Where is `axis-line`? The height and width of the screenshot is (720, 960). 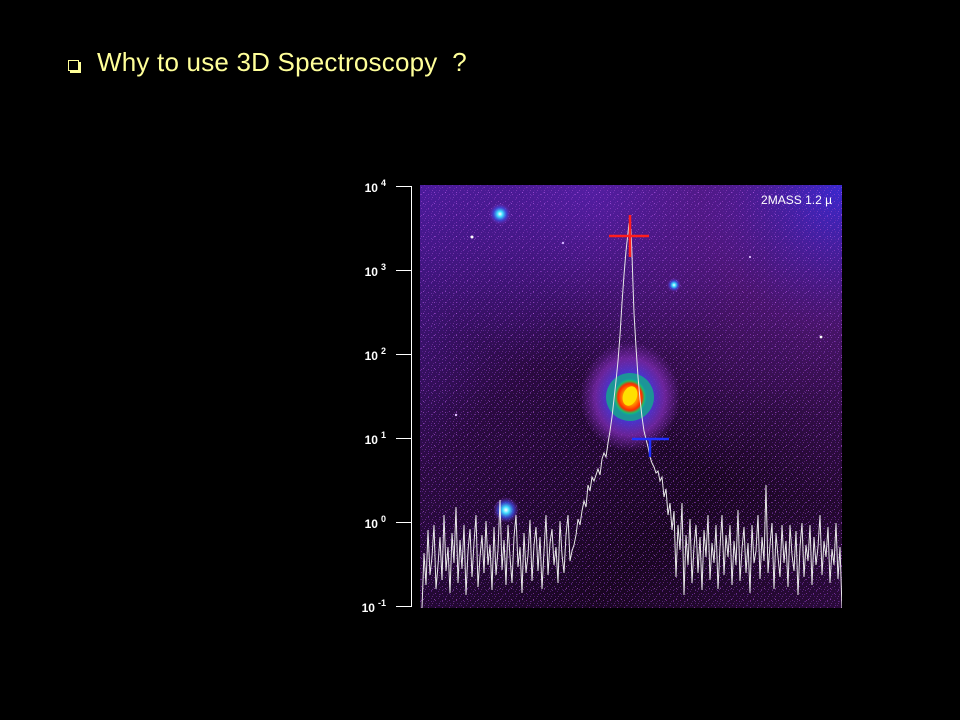 axis-line is located at coordinates (411, 396).